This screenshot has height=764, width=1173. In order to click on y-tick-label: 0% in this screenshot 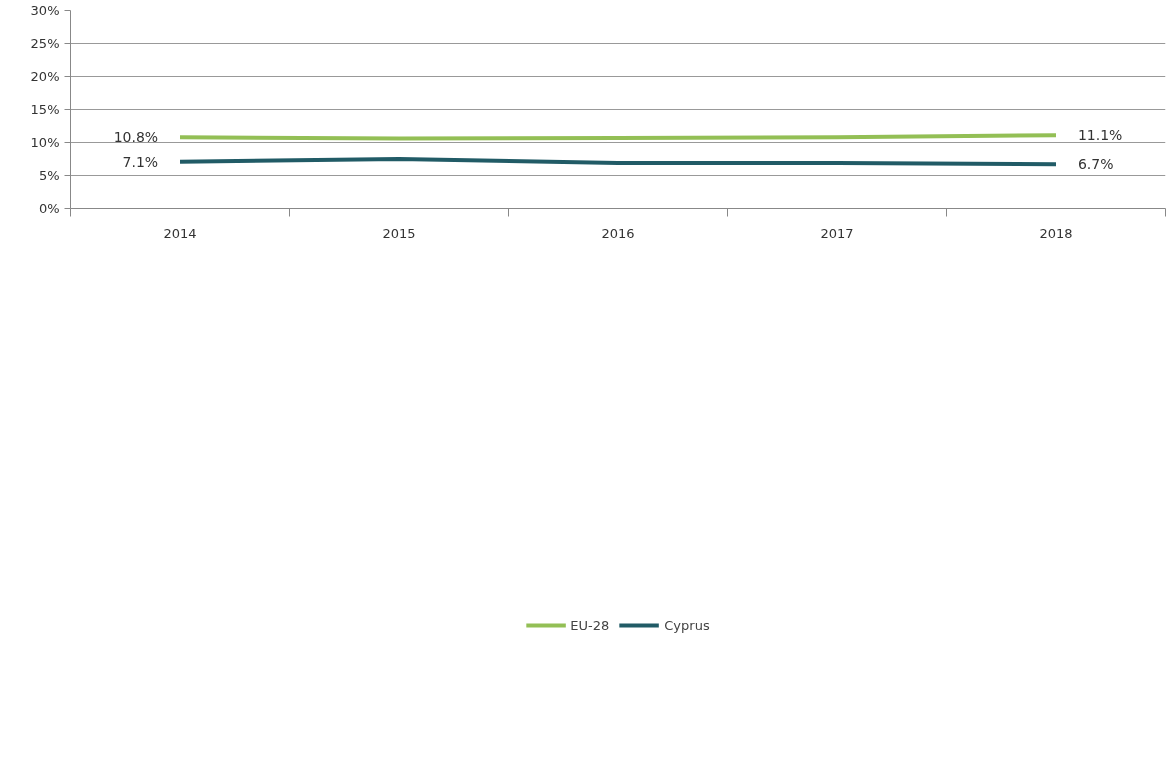, I will do `click(49, 208)`.